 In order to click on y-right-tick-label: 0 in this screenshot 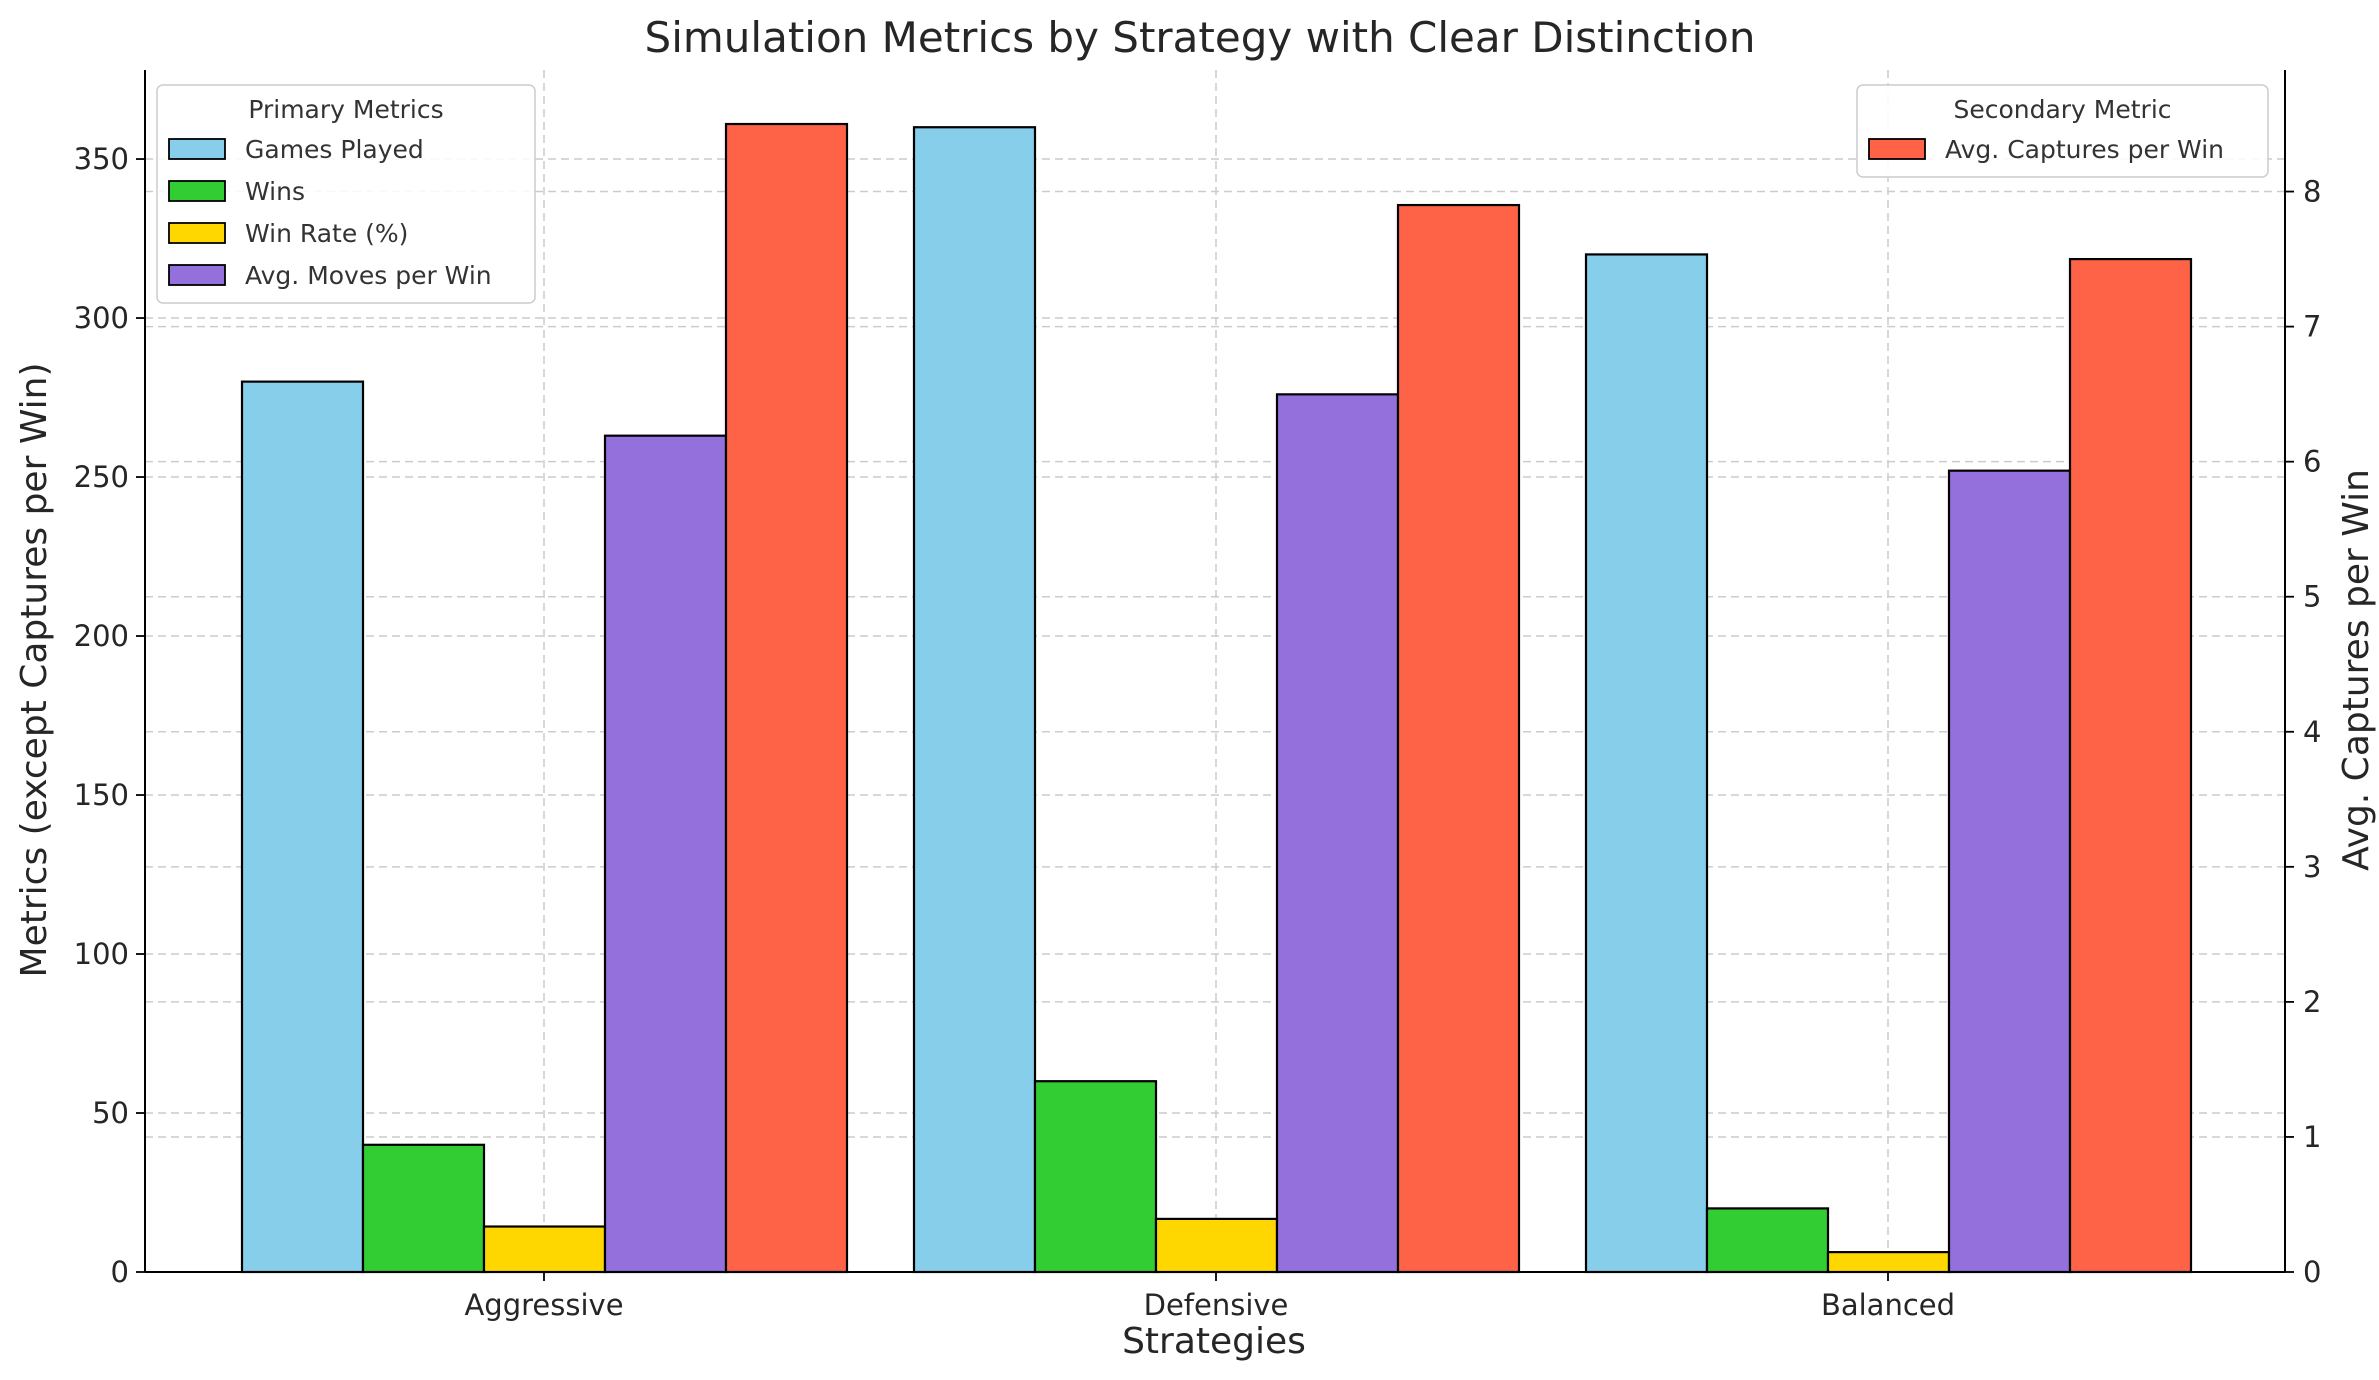, I will do `click(2312, 1272)`.